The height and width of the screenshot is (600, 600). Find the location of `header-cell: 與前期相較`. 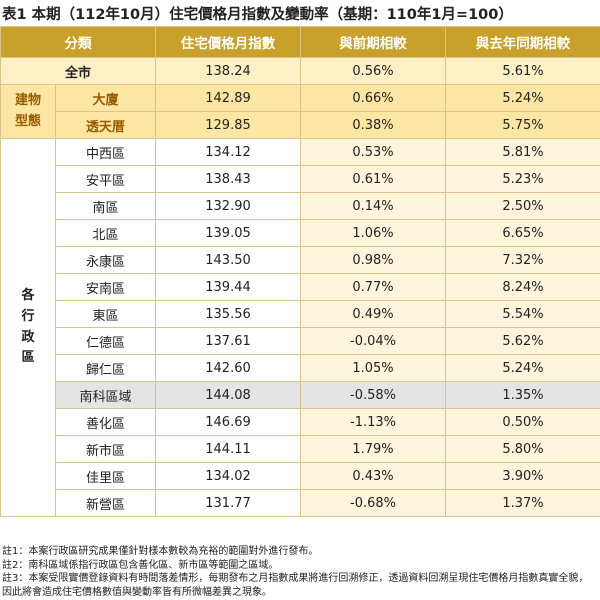

header-cell: 與前期相較 is located at coordinates (373, 42).